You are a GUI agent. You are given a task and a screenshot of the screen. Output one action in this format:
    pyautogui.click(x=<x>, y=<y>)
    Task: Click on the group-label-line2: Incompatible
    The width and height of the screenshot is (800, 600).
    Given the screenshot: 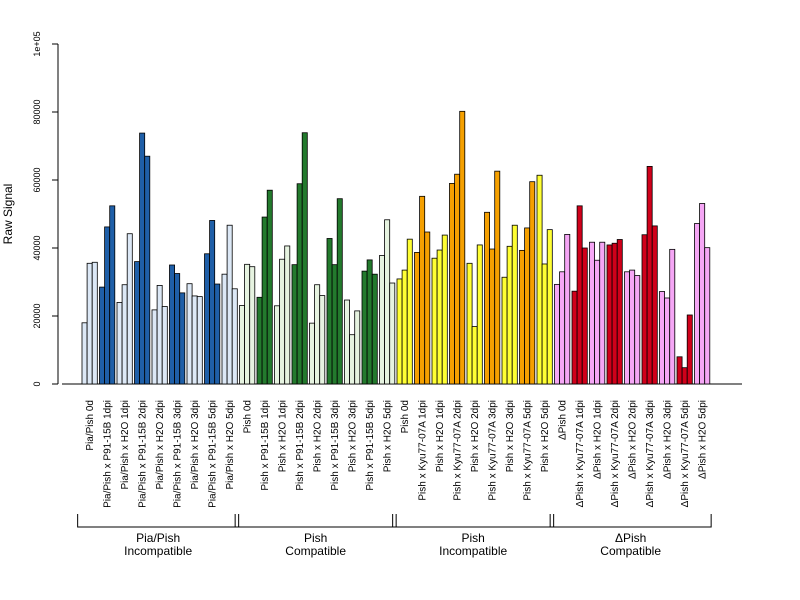 What is the action you would take?
    pyautogui.click(x=473, y=551)
    